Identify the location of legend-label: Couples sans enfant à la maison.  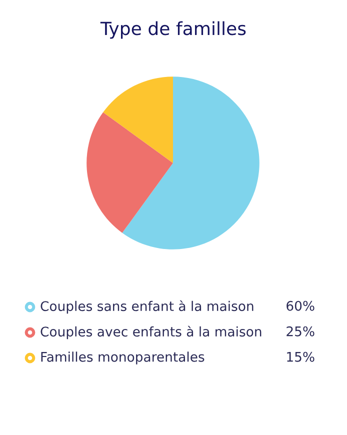
(147, 307).